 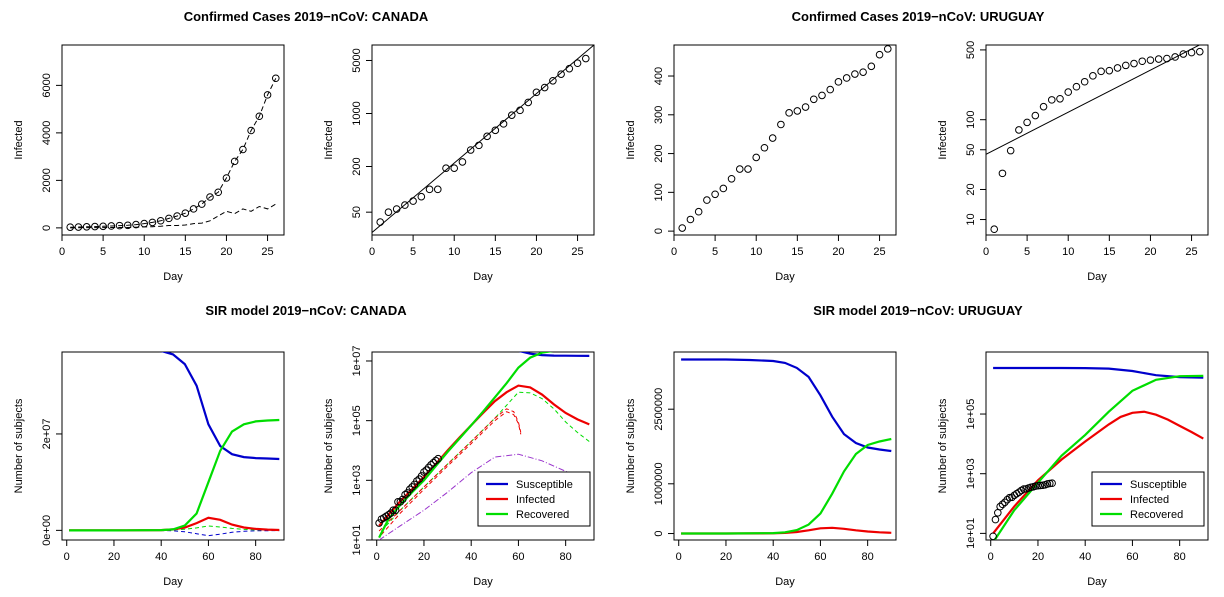 What do you see at coordinates (173, 216) in the screenshot?
I see `dashed-series-line` at bounding box center [173, 216].